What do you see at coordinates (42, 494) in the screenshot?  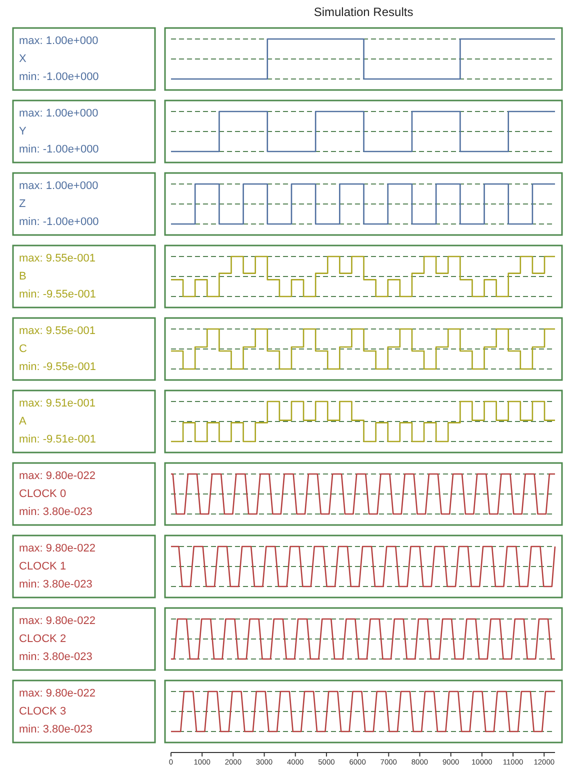 I see `text: CLOCK 0` at bounding box center [42, 494].